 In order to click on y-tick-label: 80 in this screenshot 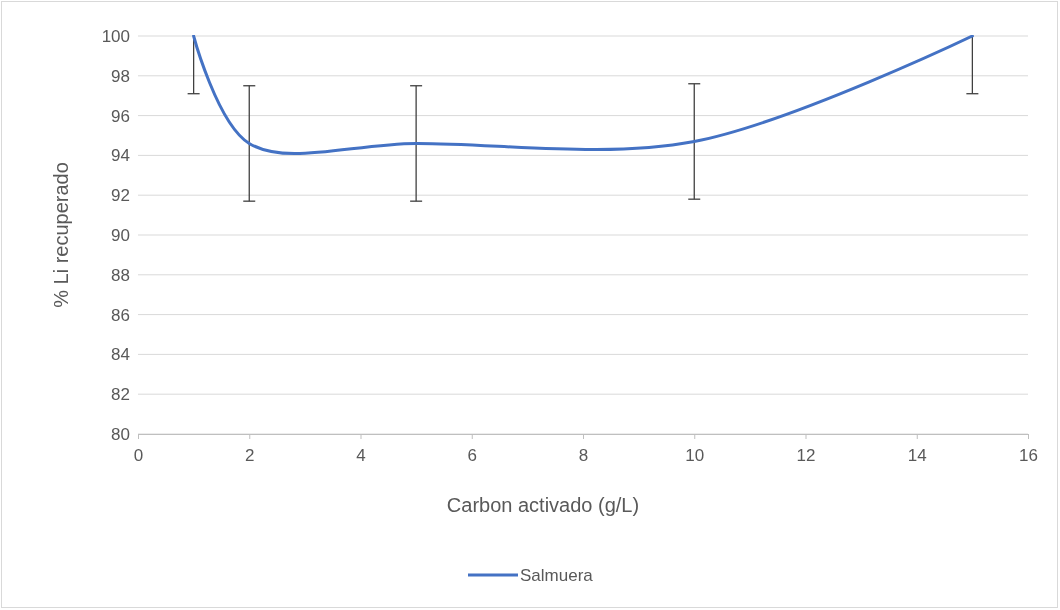, I will do `click(120, 434)`.